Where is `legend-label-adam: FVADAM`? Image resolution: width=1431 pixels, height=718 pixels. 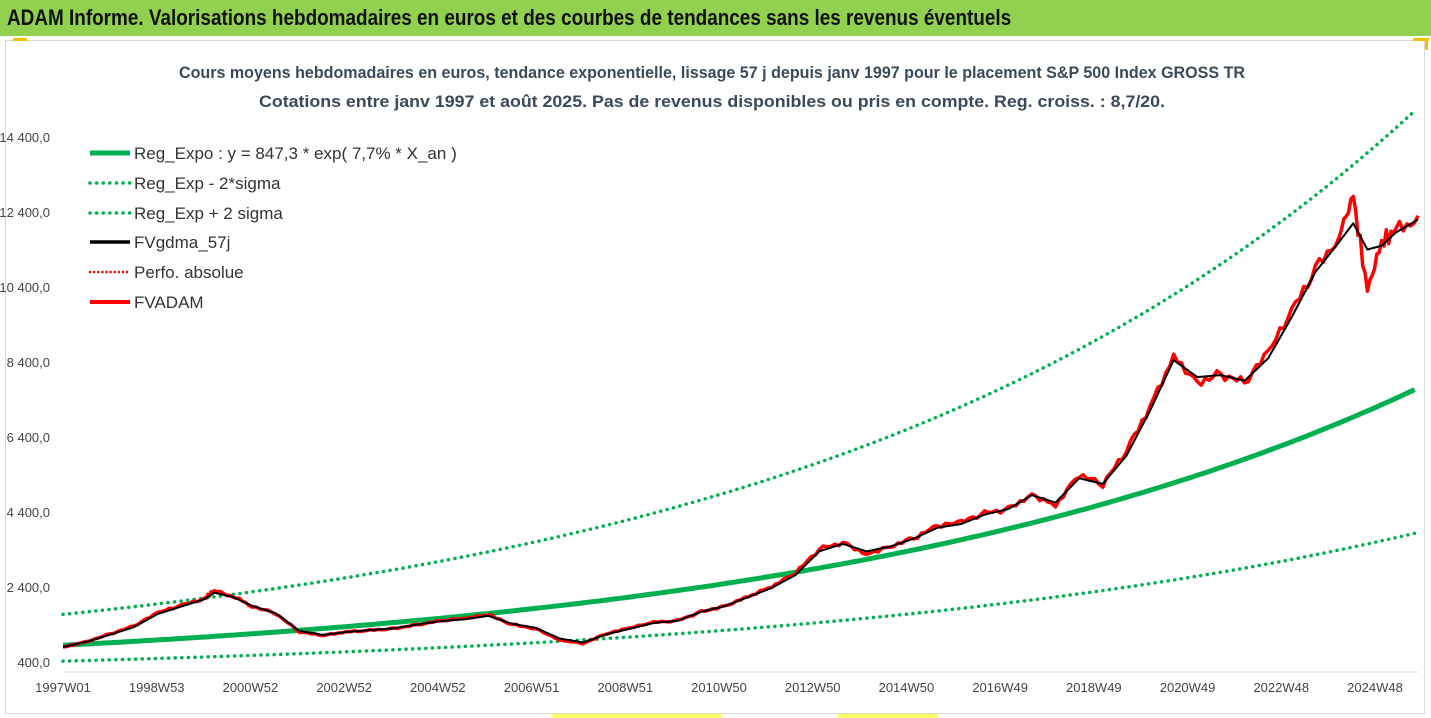 legend-label-adam: FVADAM is located at coordinates (169, 302).